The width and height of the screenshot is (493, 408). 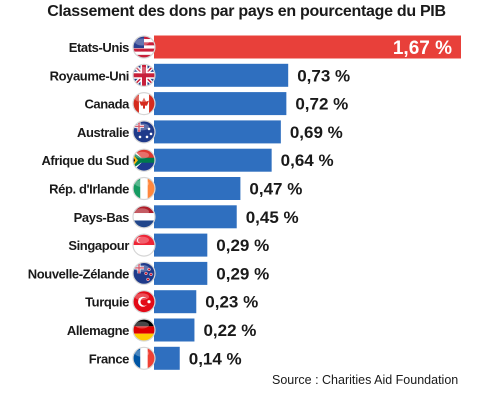 I want to click on france-flag-icon, so click(x=144, y=358).